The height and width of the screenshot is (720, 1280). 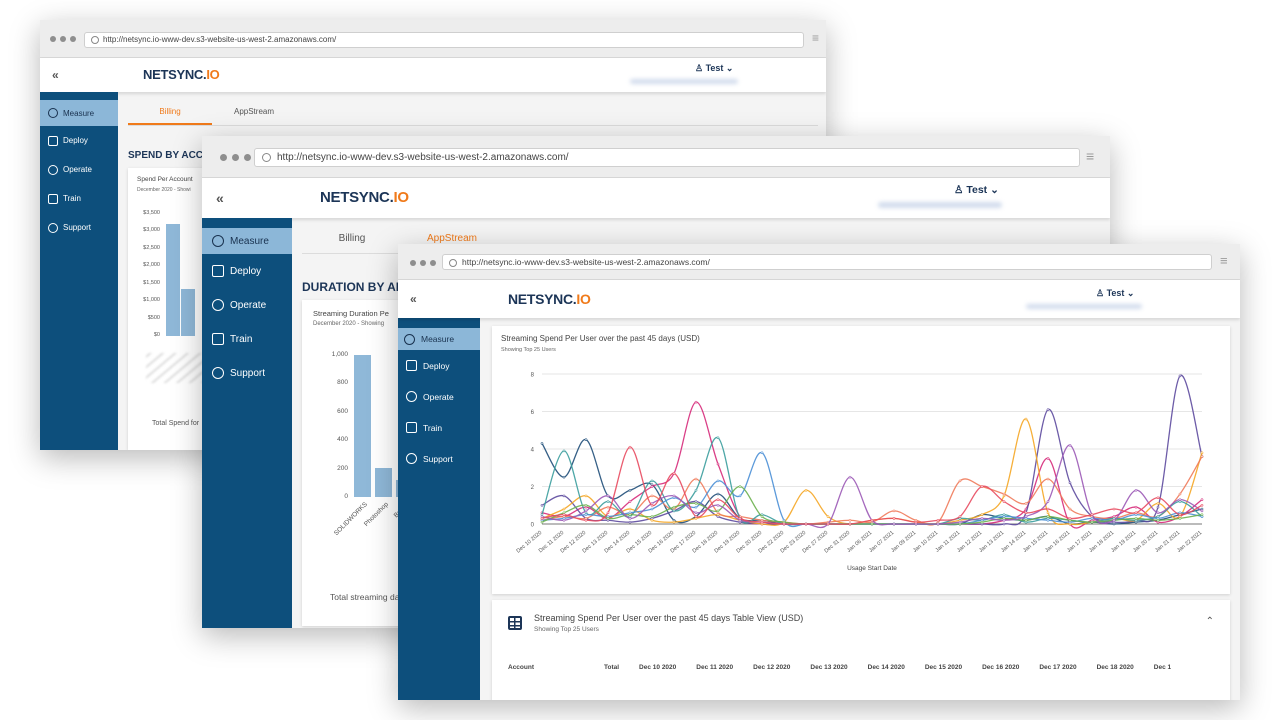 I want to click on table-header-cell: Dec 10 2020, so click(x=658, y=667).